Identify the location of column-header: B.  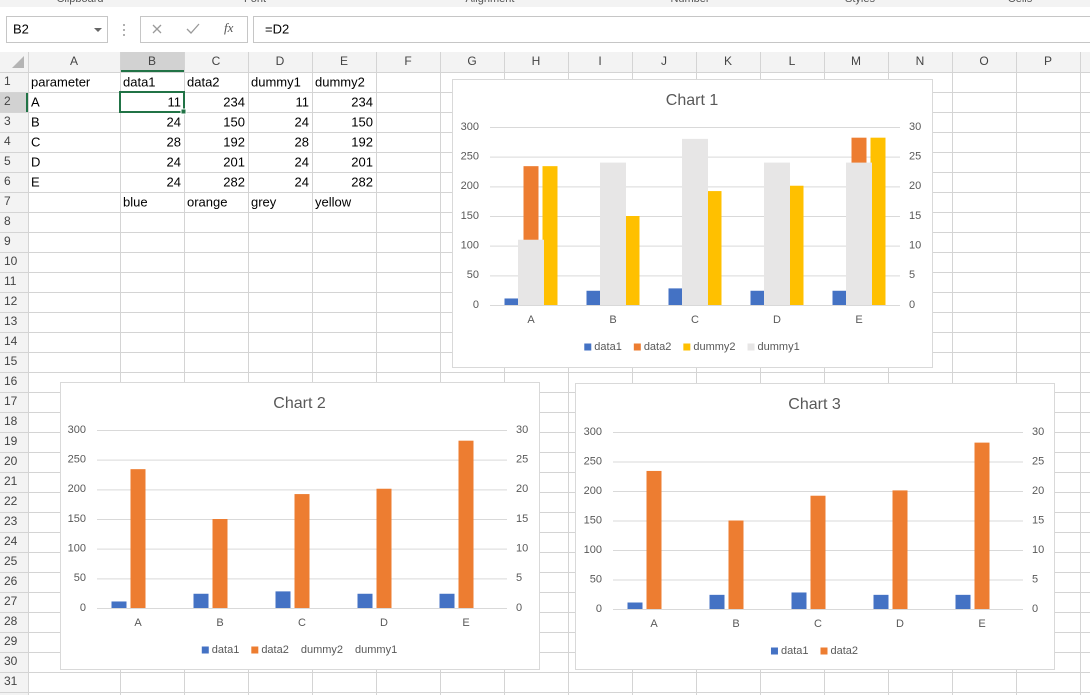
(152, 61).